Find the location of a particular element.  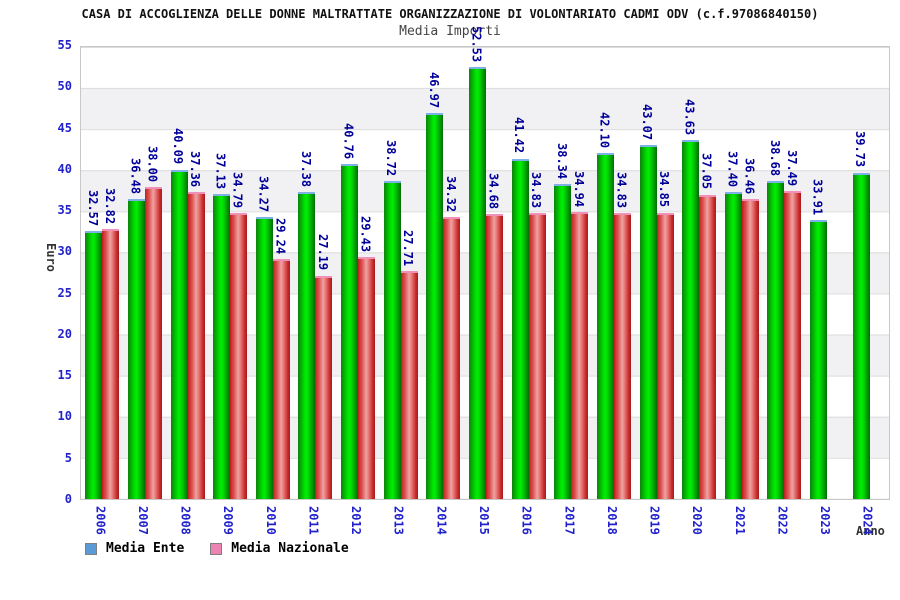

value-label-media-ente-2006: 32.57 is located at coordinates (92, 208).